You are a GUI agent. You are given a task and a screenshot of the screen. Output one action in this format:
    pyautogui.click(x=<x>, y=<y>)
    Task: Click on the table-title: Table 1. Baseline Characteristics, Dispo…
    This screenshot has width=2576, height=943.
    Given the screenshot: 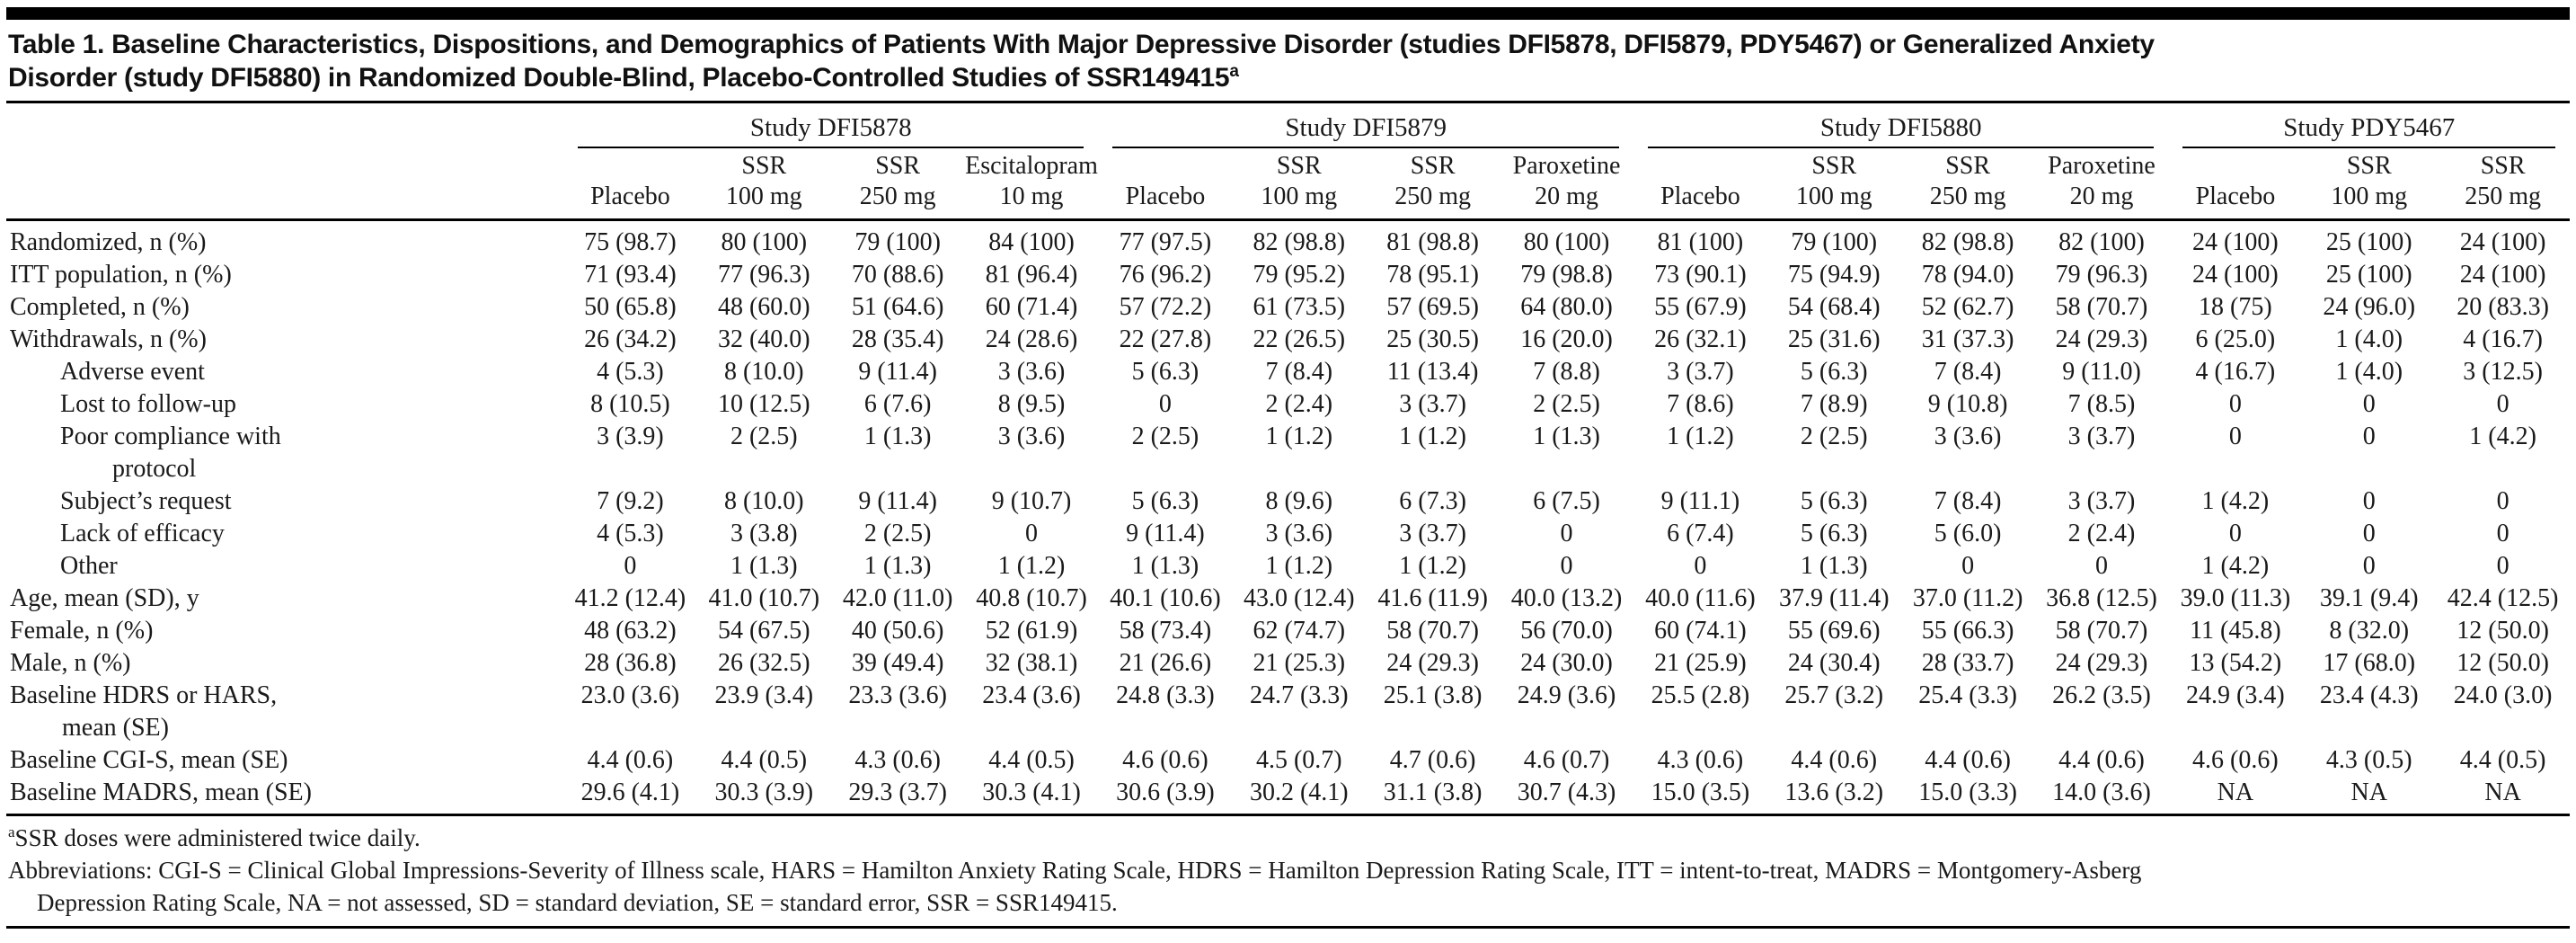 What is the action you would take?
    pyautogui.click(x=1288, y=61)
    